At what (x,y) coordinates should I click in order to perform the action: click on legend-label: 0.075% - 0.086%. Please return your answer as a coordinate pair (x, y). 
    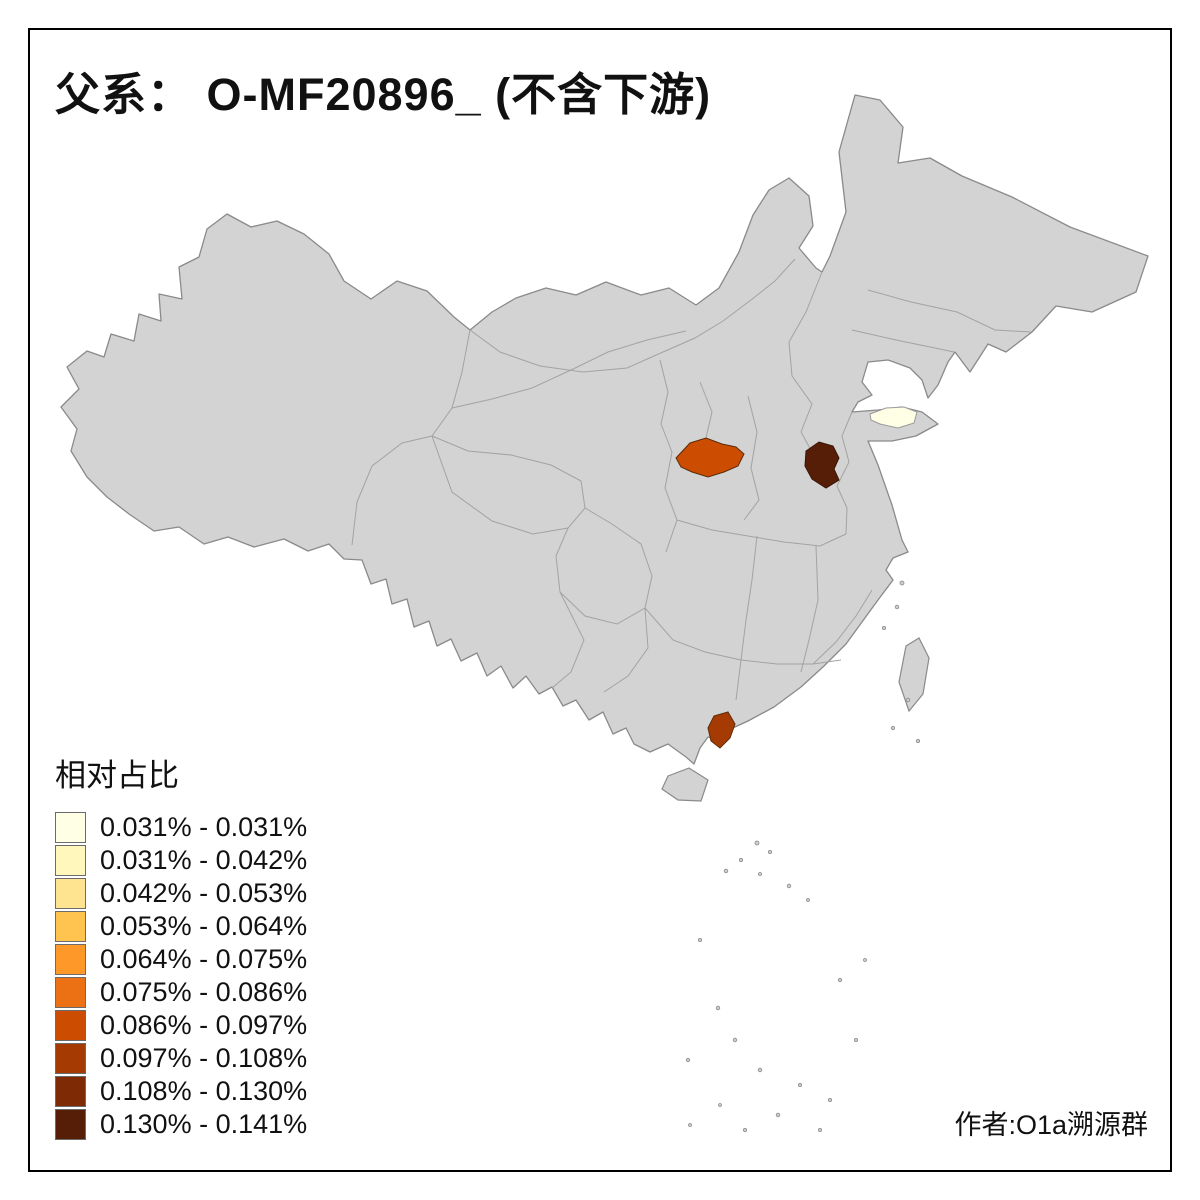
    Looking at the image, I should click on (204, 992).